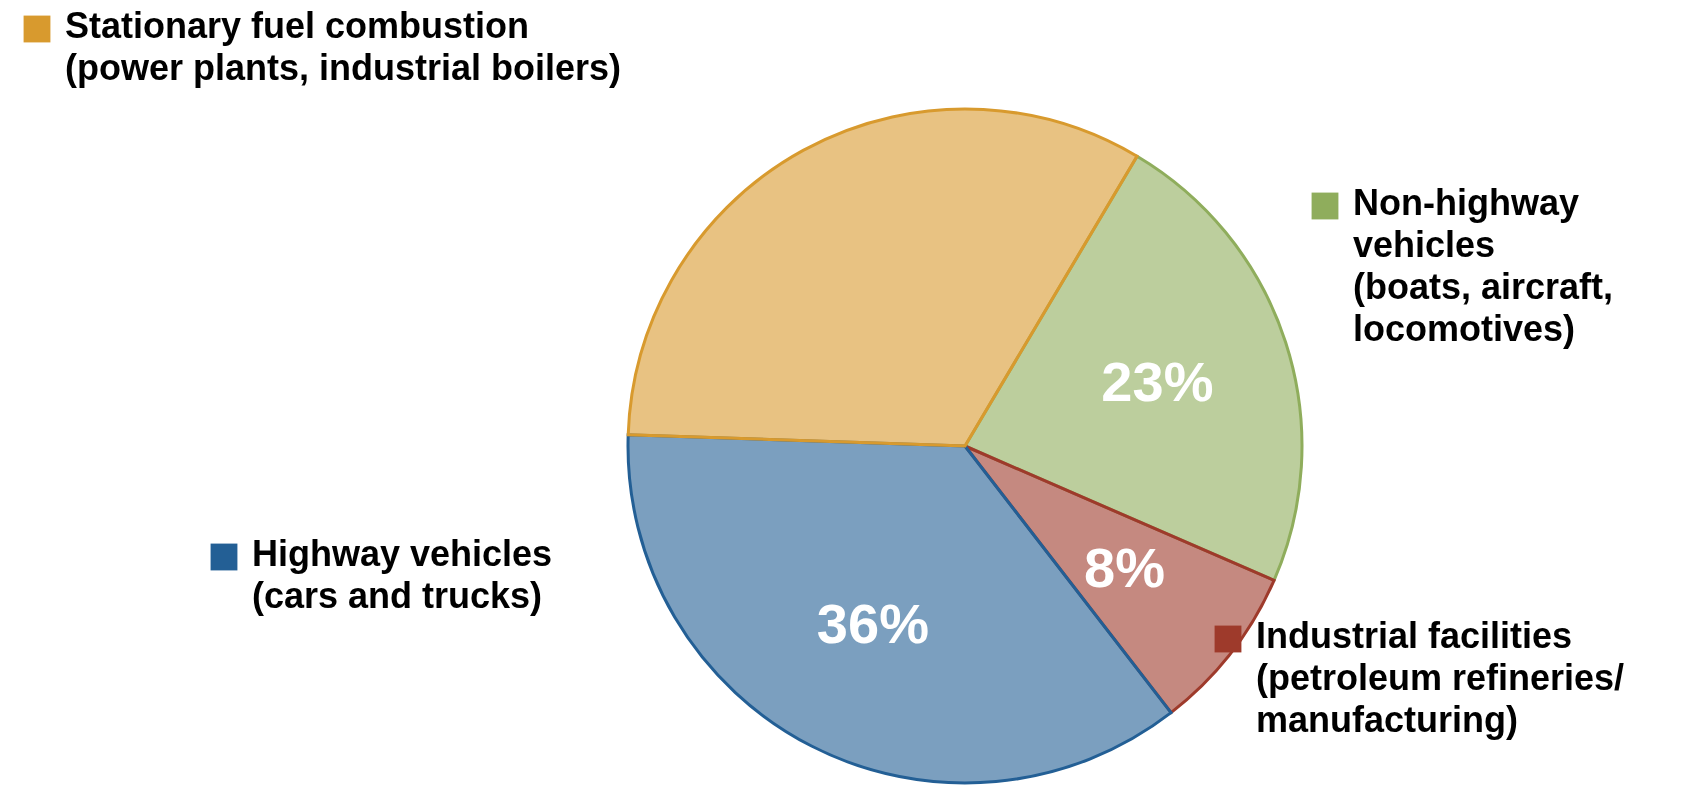 The height and width of the screenshot is (801, 1704). I want to click on data-label: 23%, so click(1157, 381).